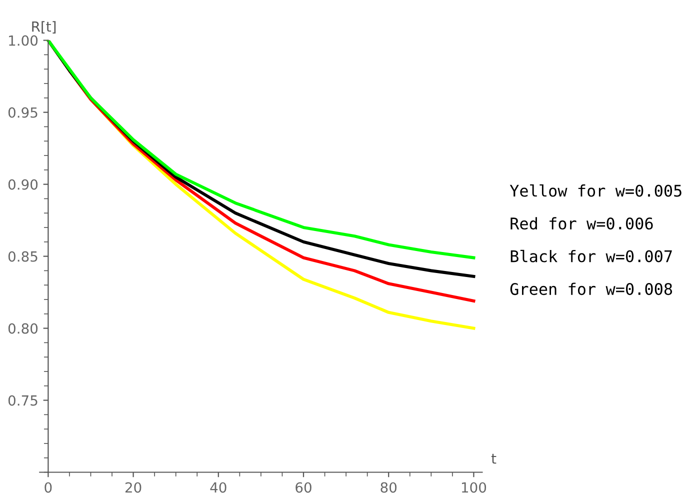 The height and width of the screenshot is (504, 684). Describe the element at coordinates (304, 487) in the screenshot. I see `x-tick-label: 60` at that location.